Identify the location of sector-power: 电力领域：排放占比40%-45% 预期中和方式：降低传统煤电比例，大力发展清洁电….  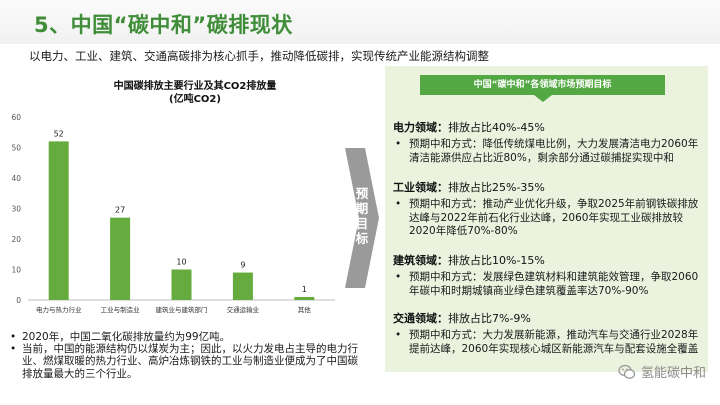
(549, 143).